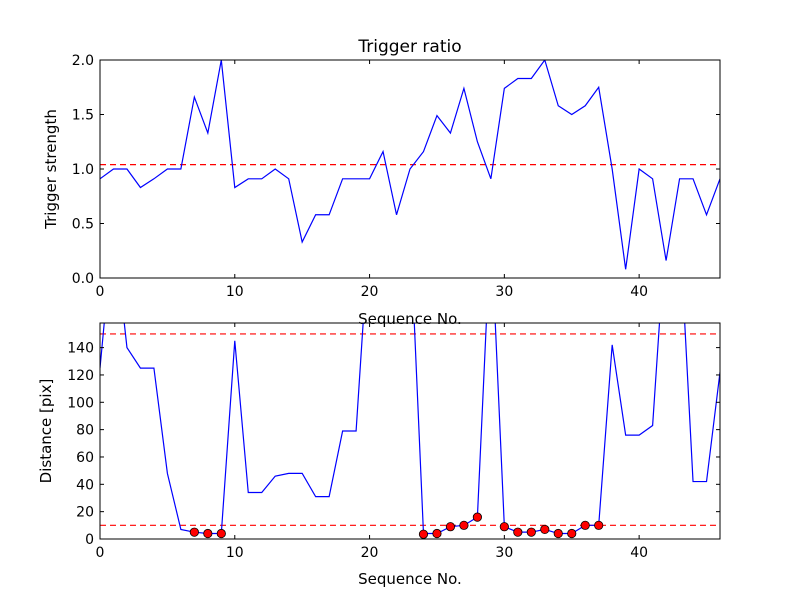 The height and width of the screenshot is (600, 800). Describe the element at coordinates (85, 458) in the screenshot. I see `bottom-y-tick-label: 60` at that location.